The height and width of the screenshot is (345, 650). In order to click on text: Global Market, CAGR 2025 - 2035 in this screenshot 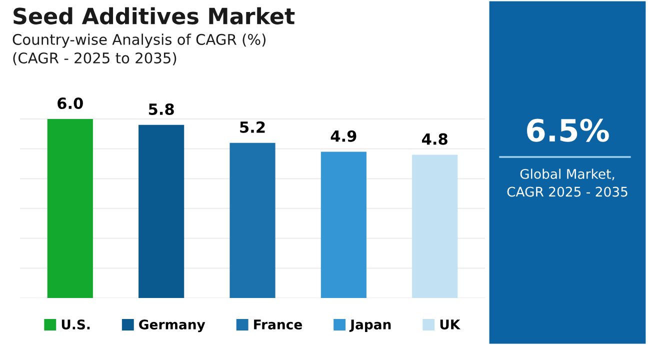, I will do `click(567, 182)`.